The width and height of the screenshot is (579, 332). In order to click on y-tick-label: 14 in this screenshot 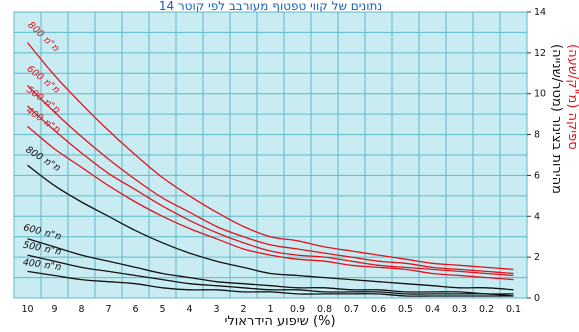, I will do `click(540, 12)`.